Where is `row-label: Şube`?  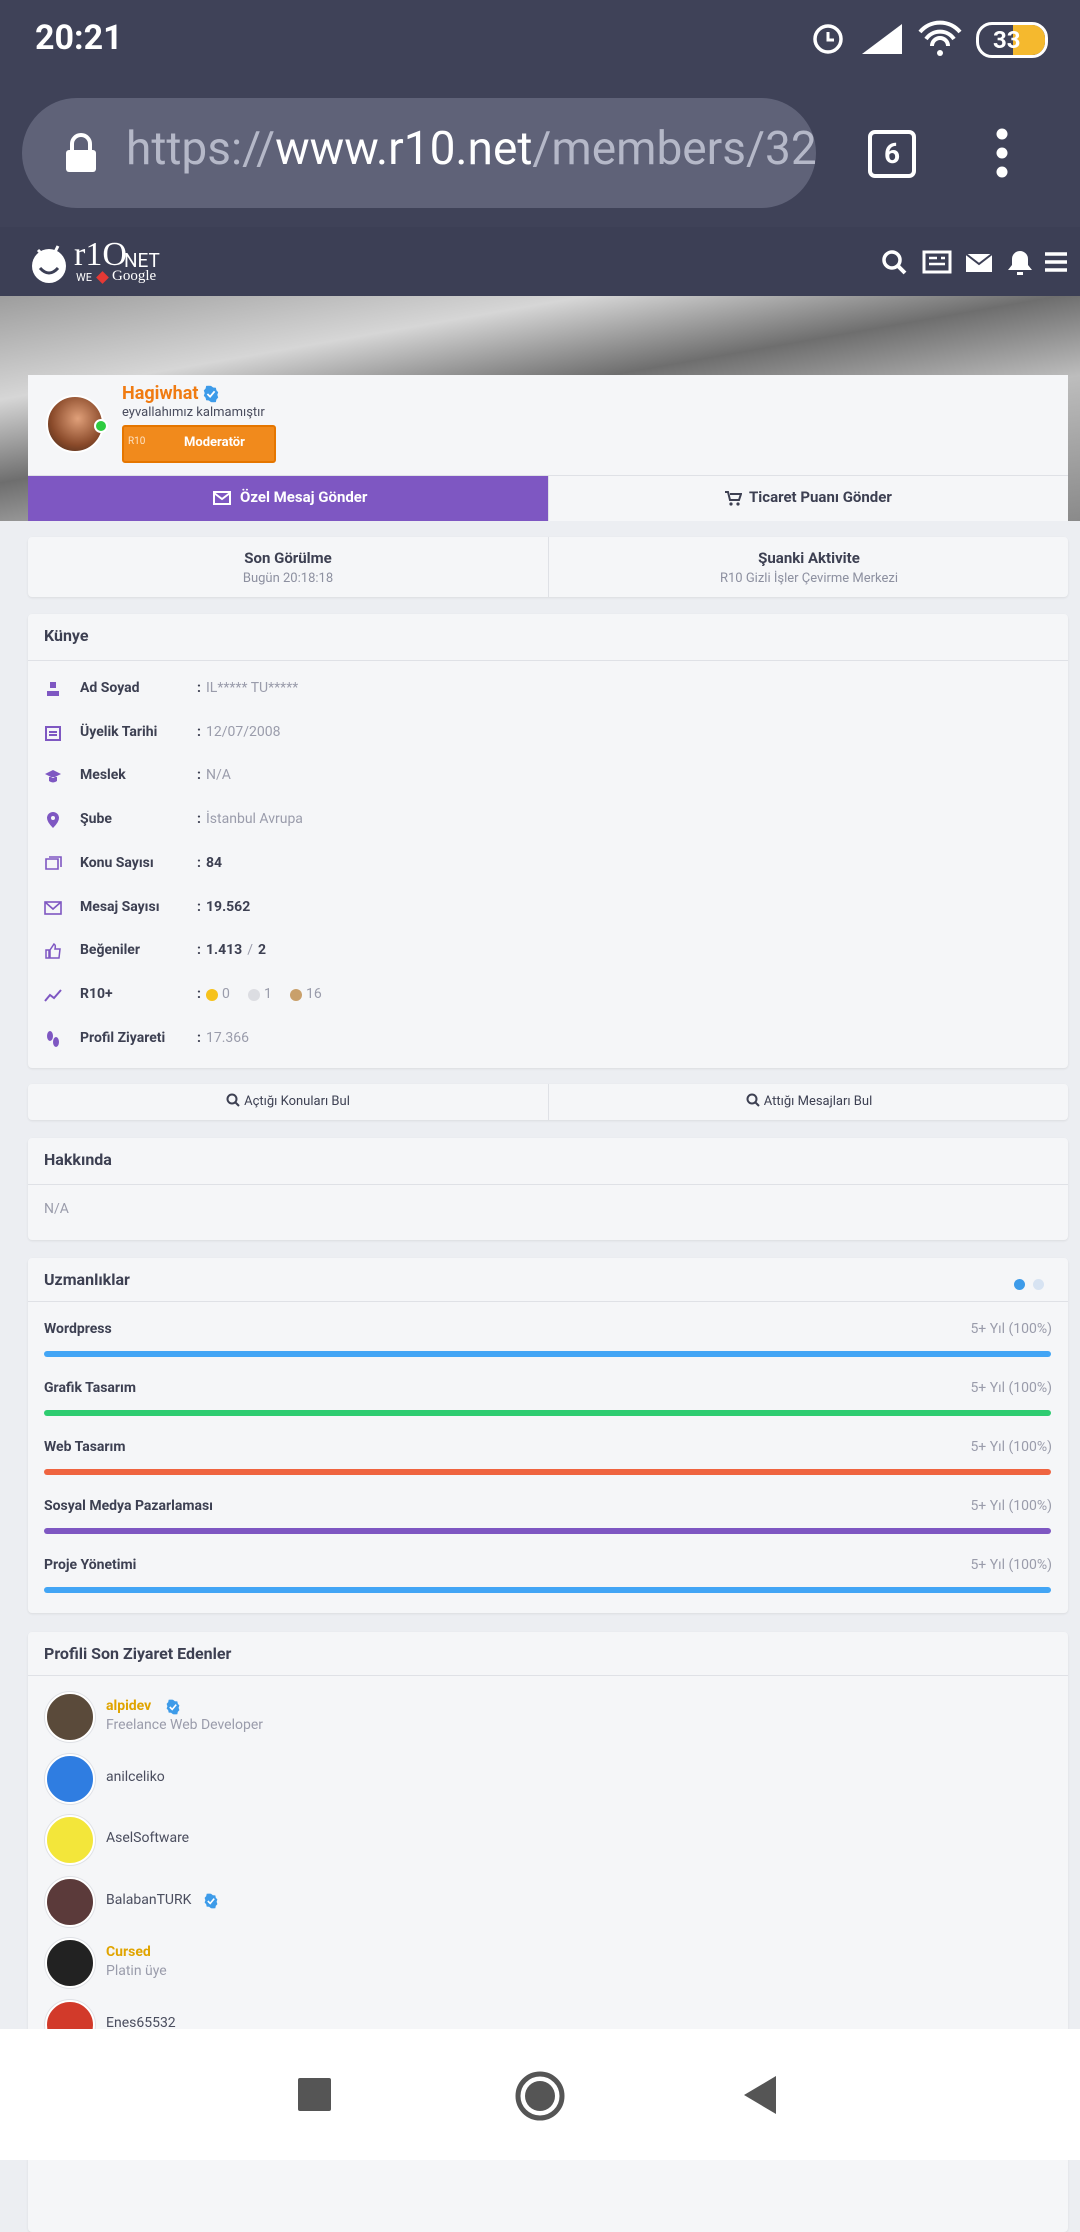
row-label: Şube is located at coordinates (96, 819).